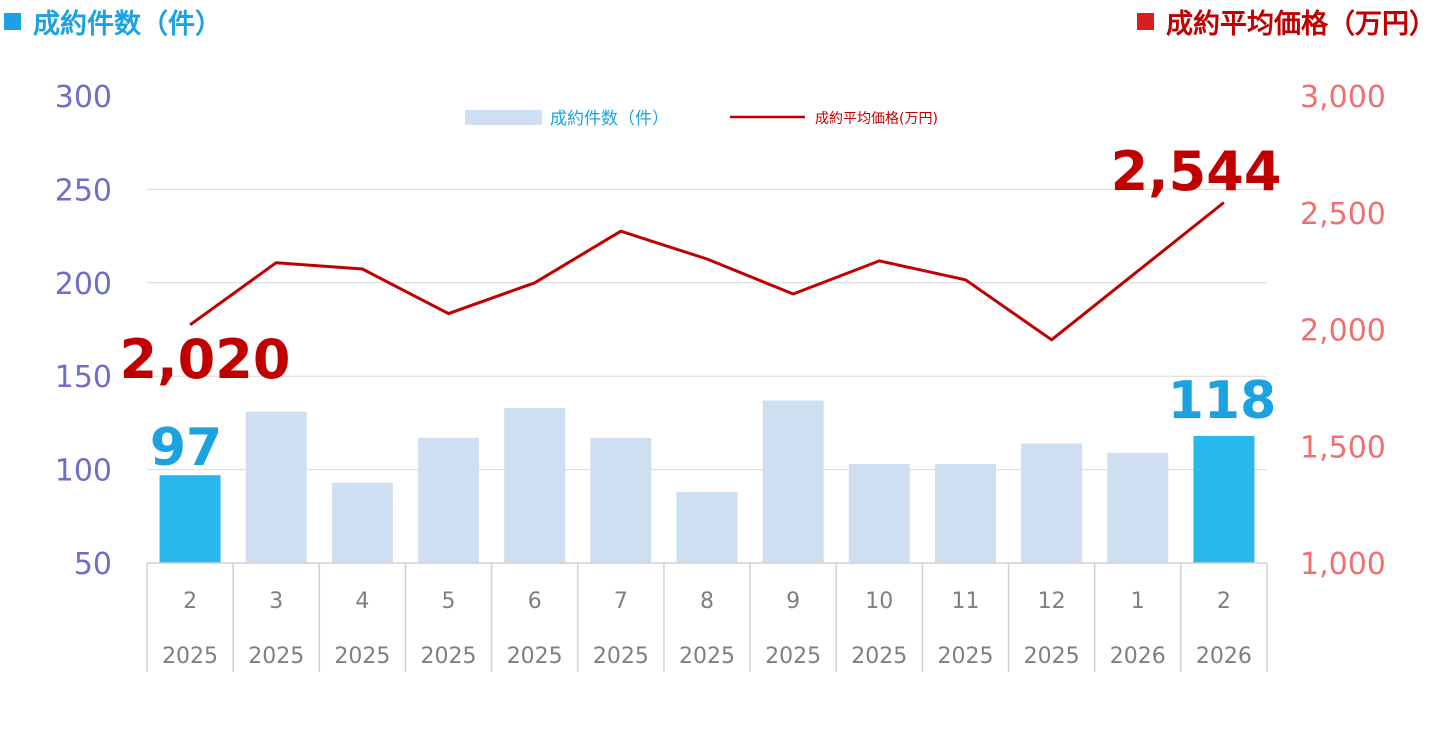 This screenshot has height=738, width=1440. I want to click on category-month-label: 11, so click(965, 601).